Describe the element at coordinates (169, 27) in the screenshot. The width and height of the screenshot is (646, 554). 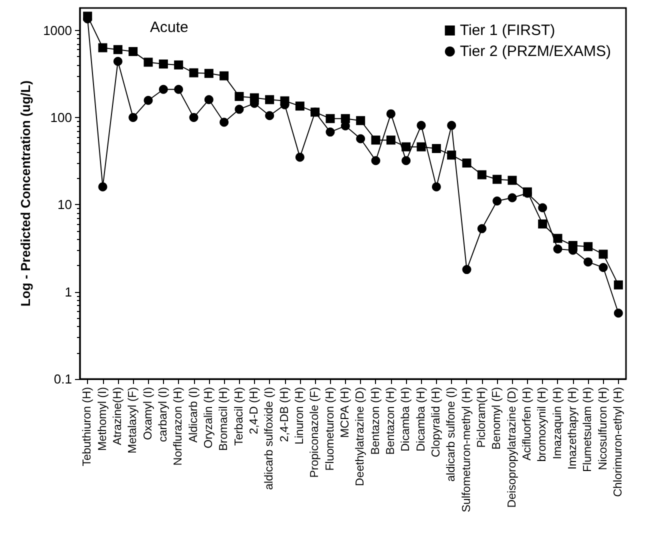
I see `annotation: Acute` at that location.